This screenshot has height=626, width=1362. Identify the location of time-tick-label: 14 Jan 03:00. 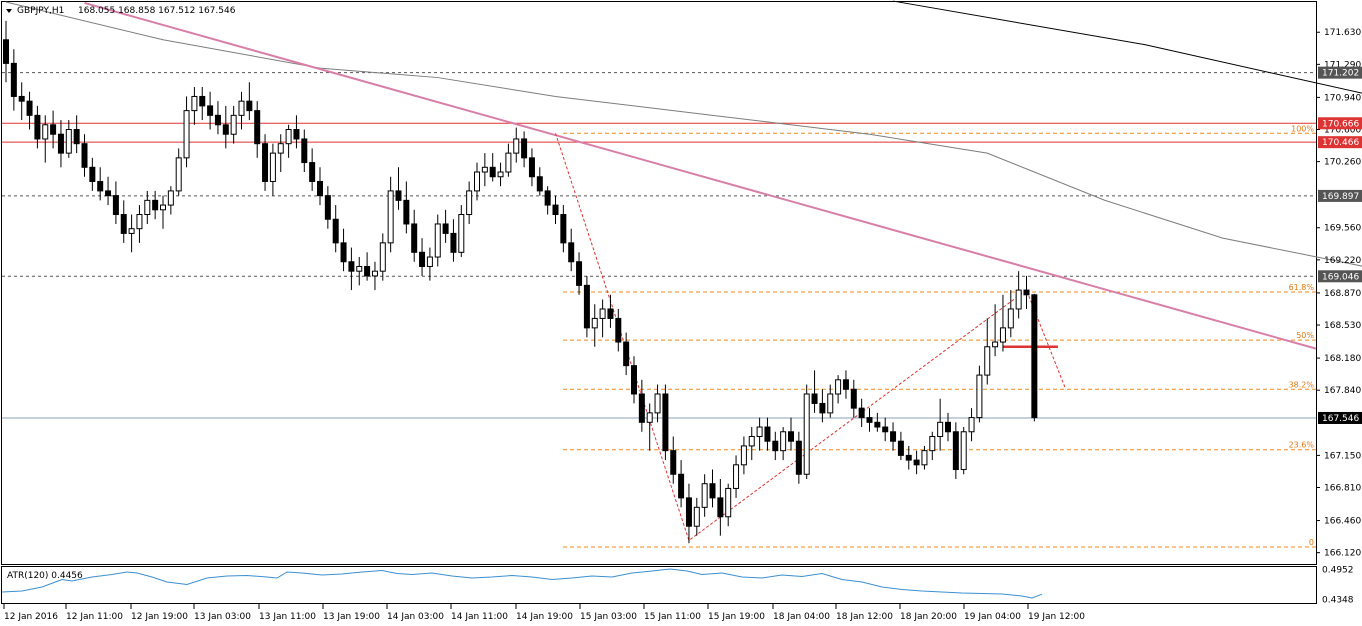
(415, 617).